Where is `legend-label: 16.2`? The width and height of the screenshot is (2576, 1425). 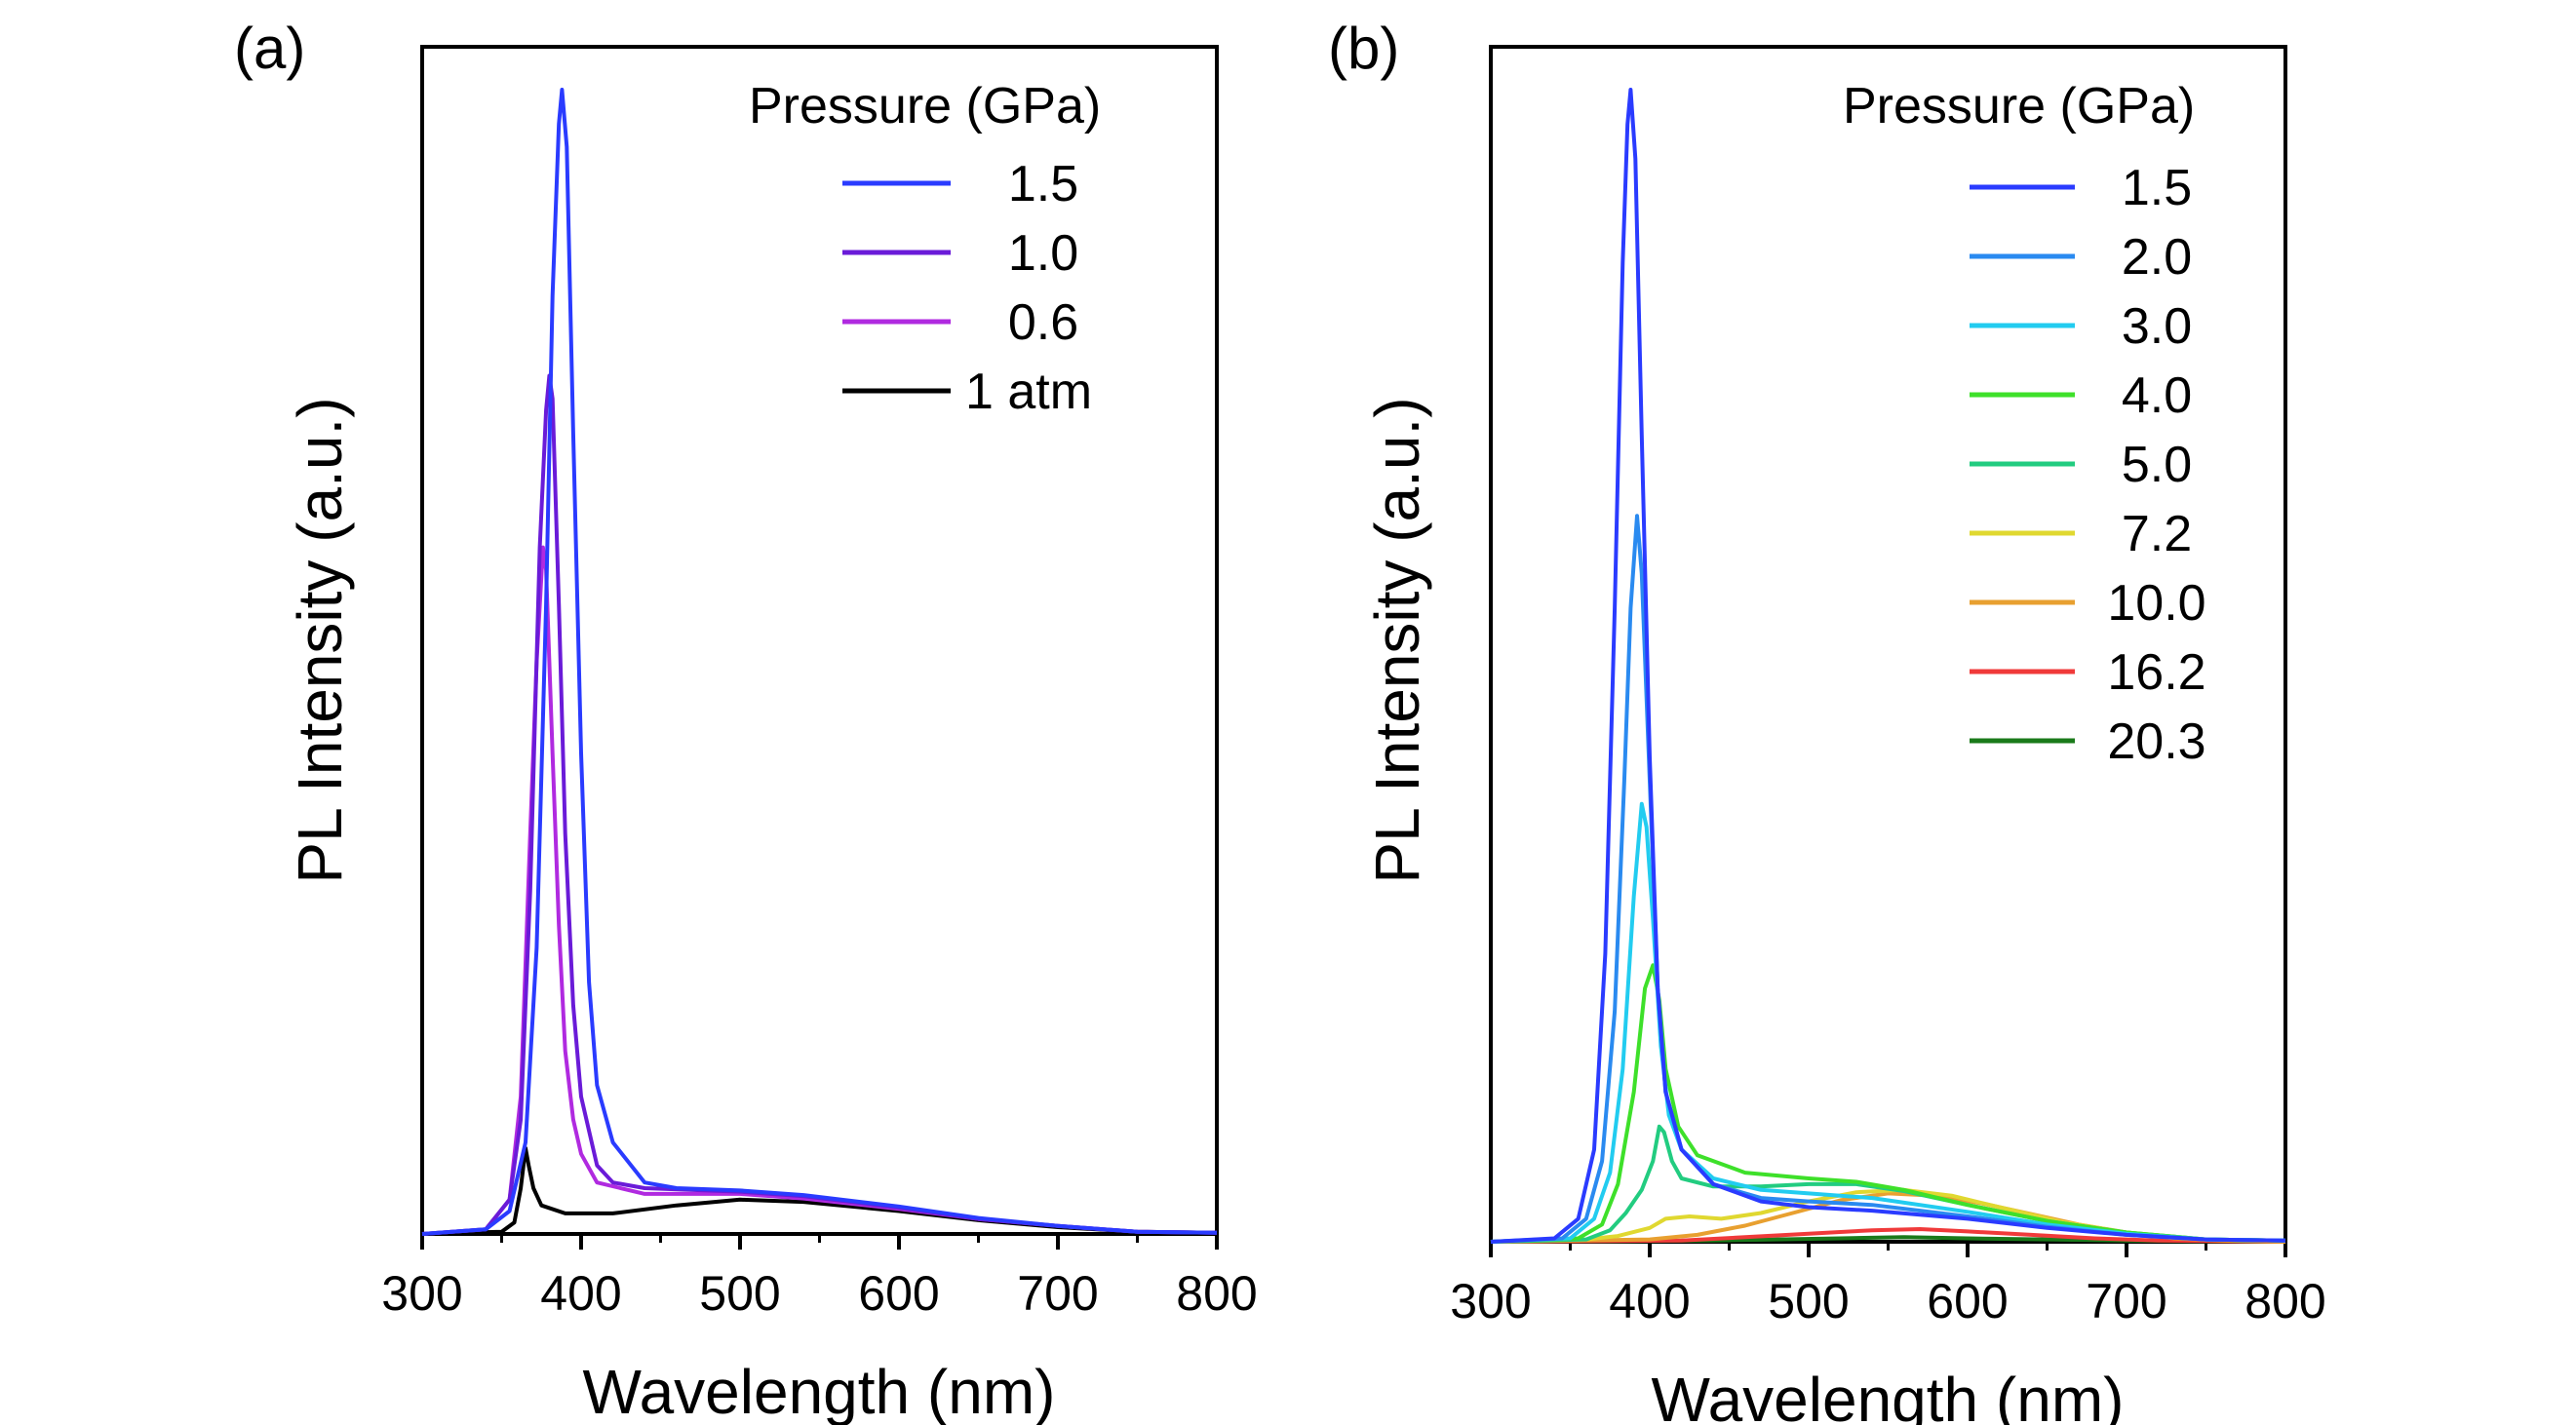
legend-label: 16.2 is located at coordinates (2156, 672).